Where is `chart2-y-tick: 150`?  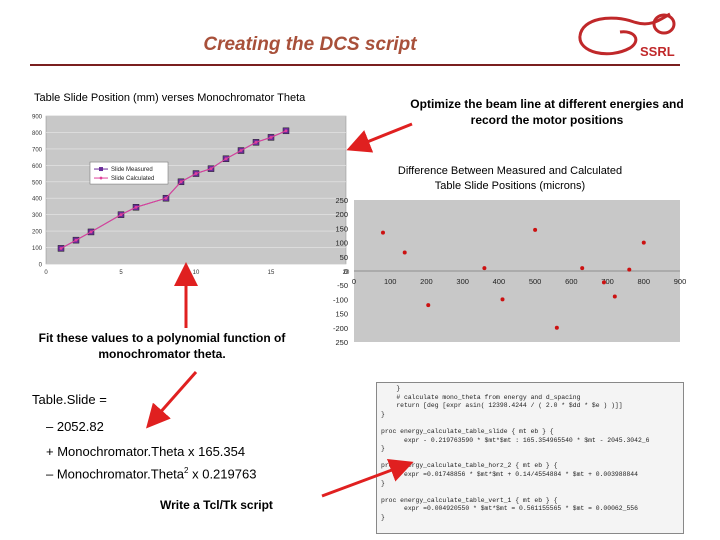 chart2-y-tick: 150 is located at coordinates (341, 228).